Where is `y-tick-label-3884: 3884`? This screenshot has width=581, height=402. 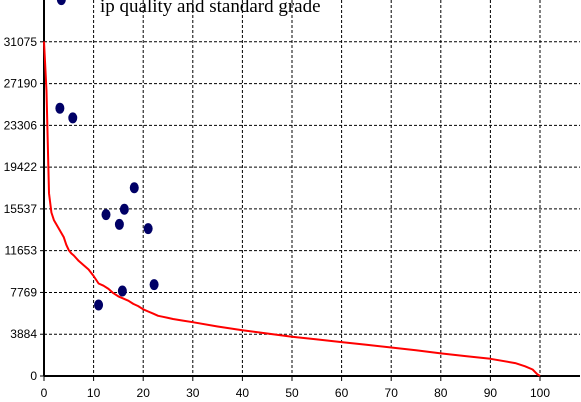
y-tick-label-3884: 3884 is located at coordinates (23, 334).